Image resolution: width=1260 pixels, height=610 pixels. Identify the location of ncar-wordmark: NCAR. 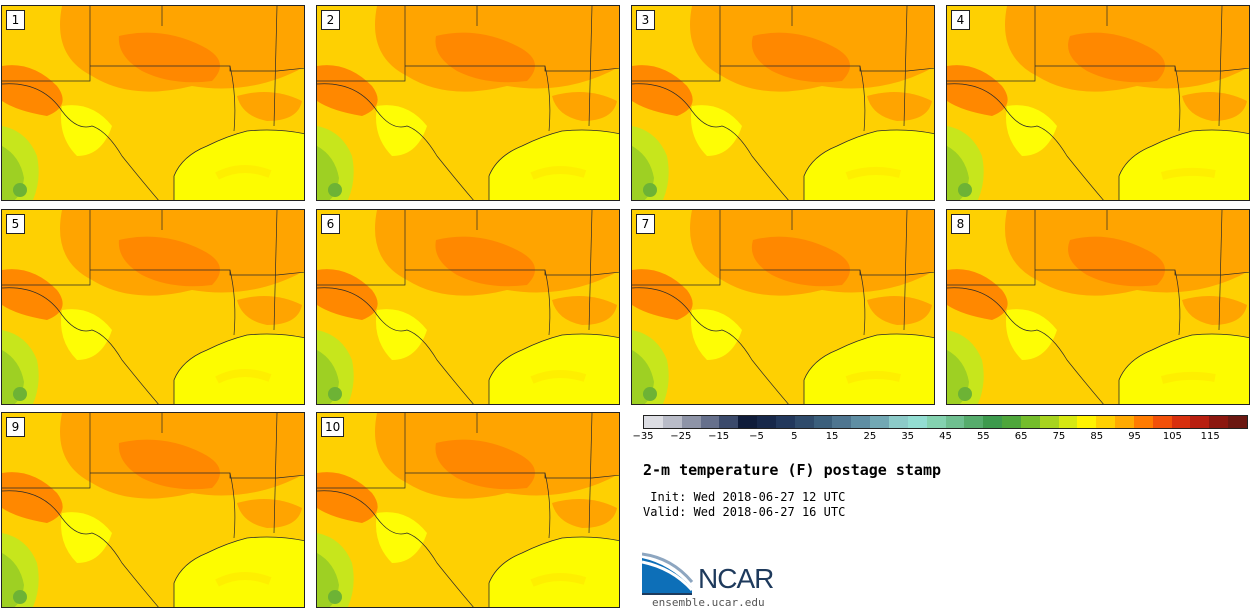
(736, 578).